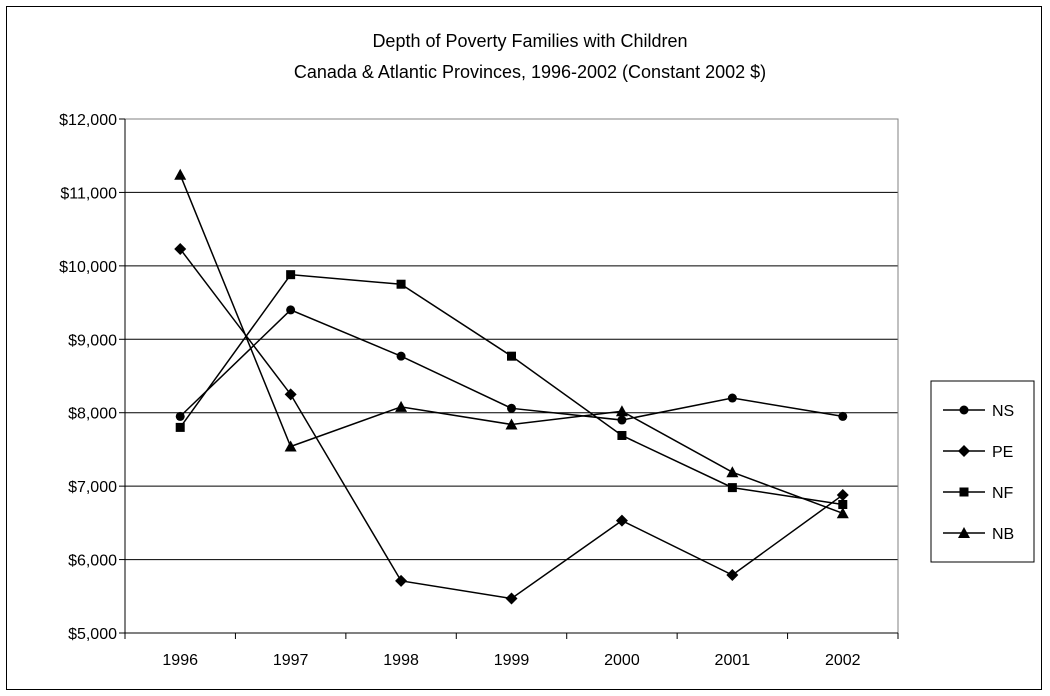  I want to click on legend-marker-nb, so click(964, 532).